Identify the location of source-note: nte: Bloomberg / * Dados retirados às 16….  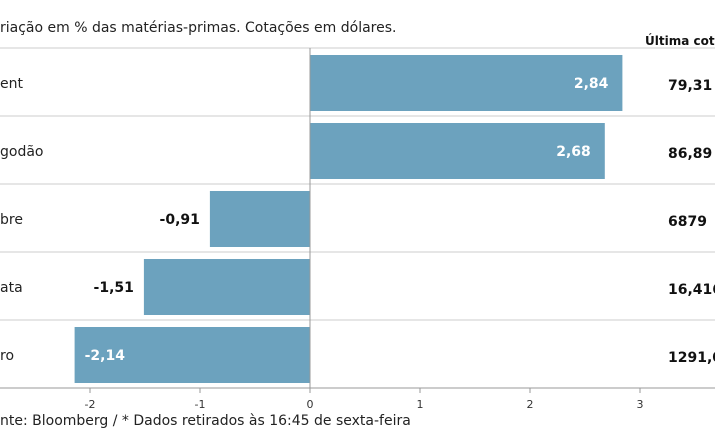
(205, 421).